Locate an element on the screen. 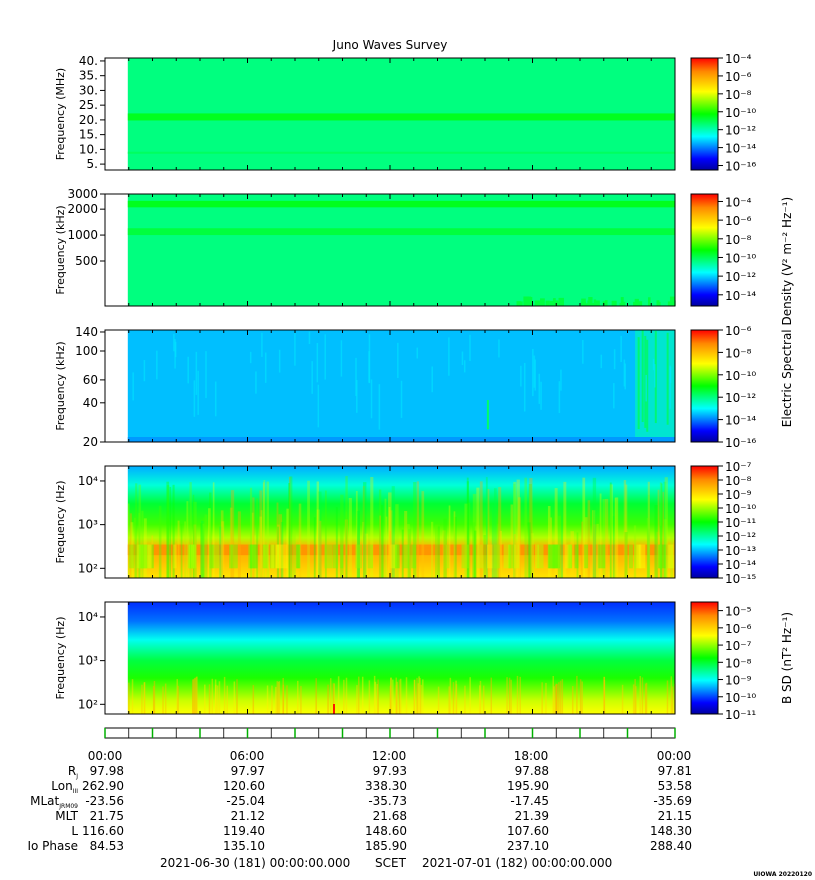  colorbar-tick-label: 10⁻⁴ is located at coordinates (738, 202).